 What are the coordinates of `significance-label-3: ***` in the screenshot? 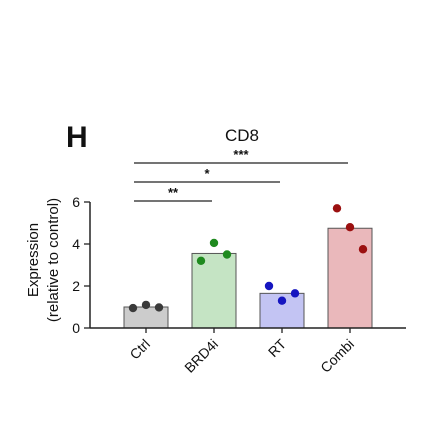 It's located at (241, 154).